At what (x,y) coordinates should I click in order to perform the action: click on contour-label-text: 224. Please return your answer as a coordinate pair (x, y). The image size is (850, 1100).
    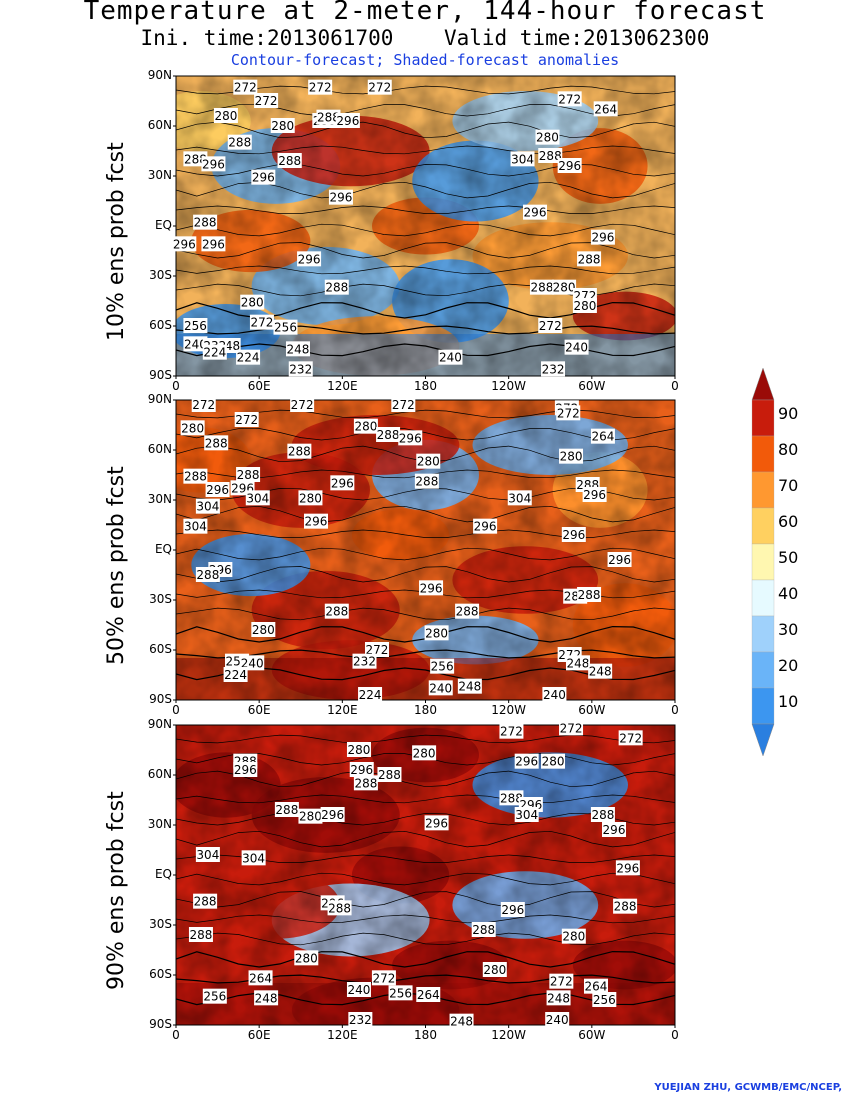
    Looking at the image, I should click on (235, 675).